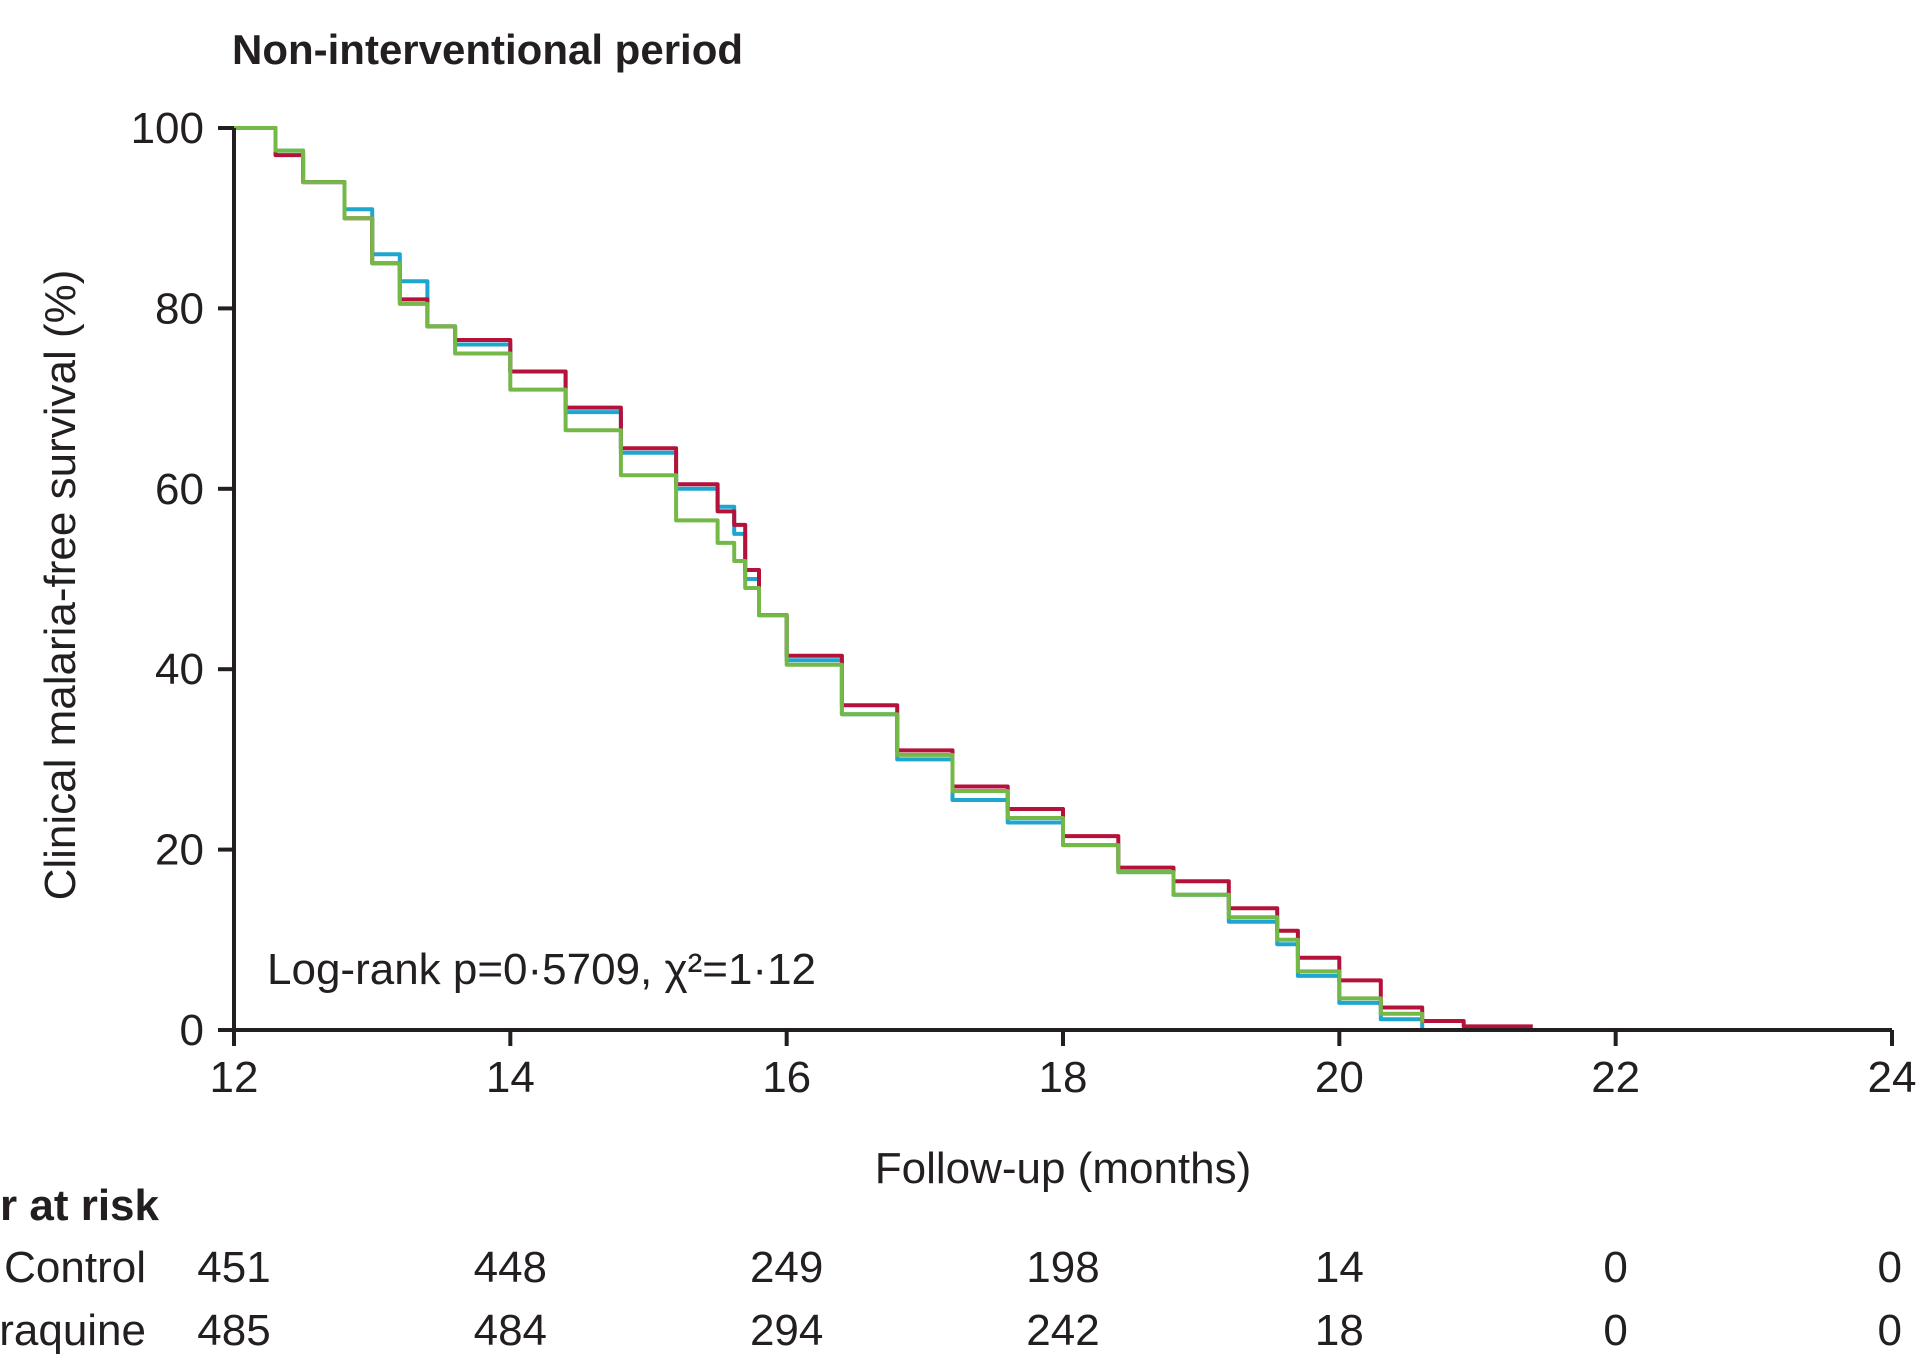 This screenshot has height=1372, width=1920. I want to click on y-tick-label: 60, so click(179, 489).